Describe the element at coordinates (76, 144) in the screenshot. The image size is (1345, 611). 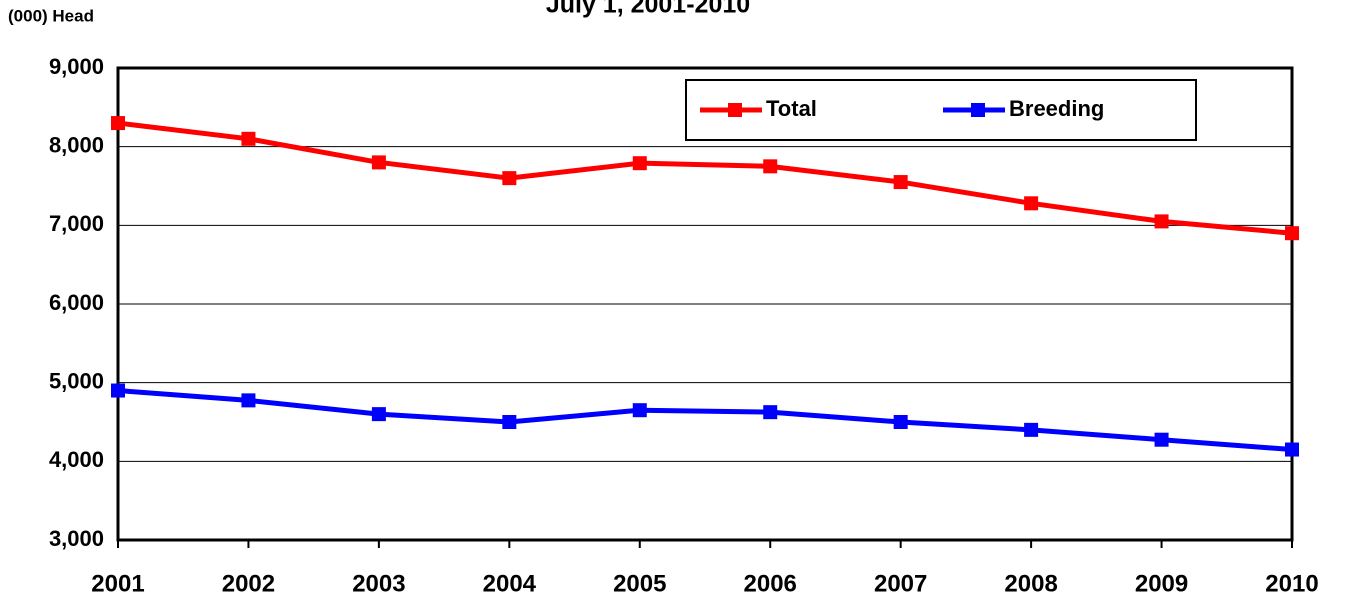
I see `y-tick-label: 8,000` at that location.